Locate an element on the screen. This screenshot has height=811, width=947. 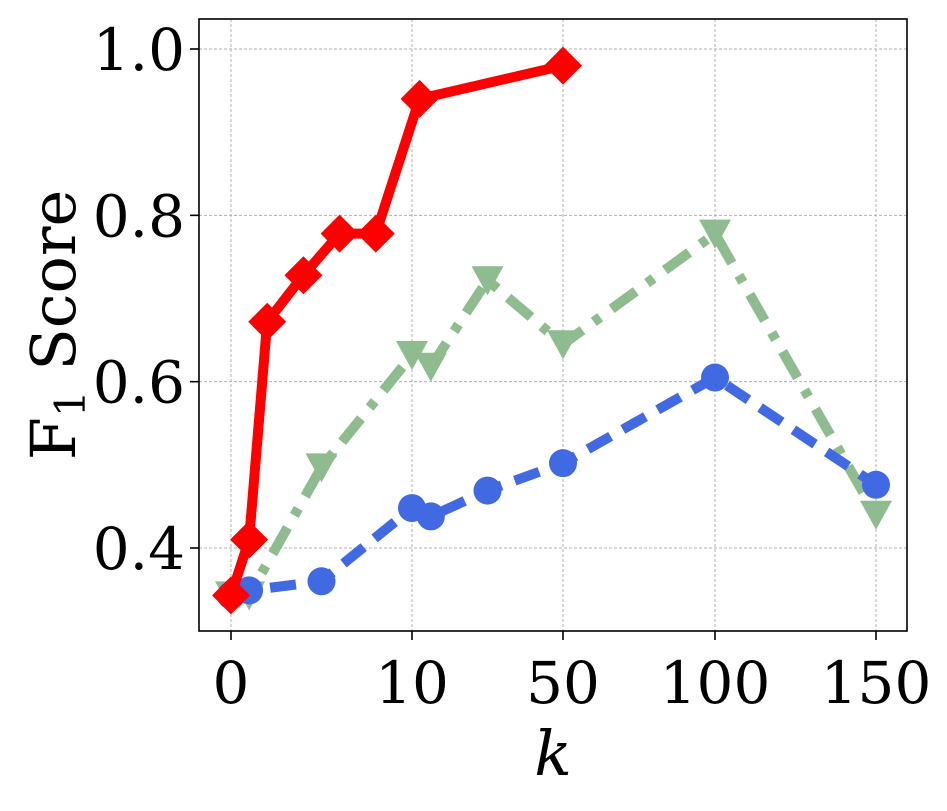
x-tick-label: 0 is located at coordinates (231, 683).